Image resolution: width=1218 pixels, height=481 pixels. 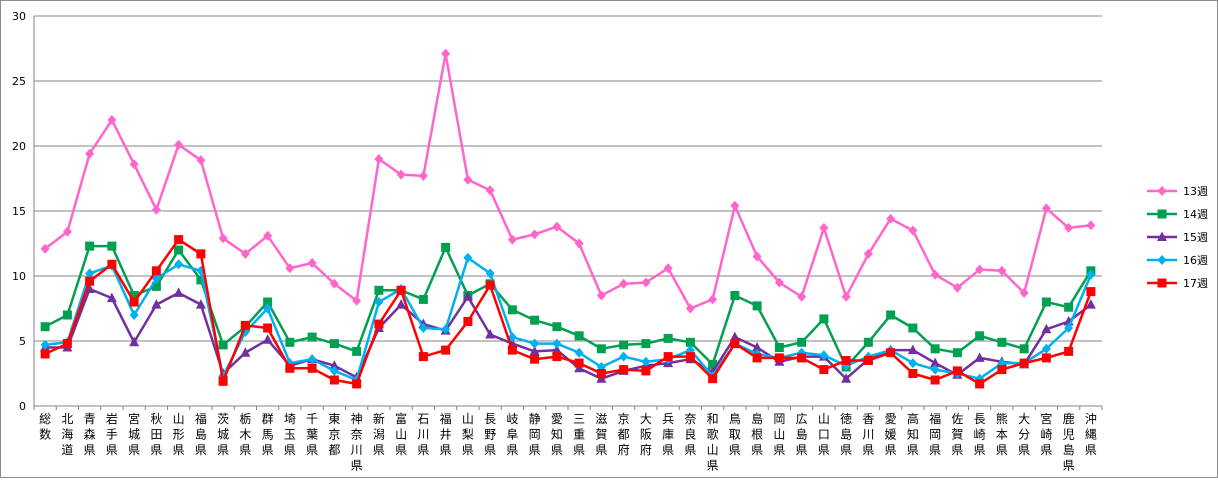 I want to click on y-tick-label: 30, so click(x=19, y=16).